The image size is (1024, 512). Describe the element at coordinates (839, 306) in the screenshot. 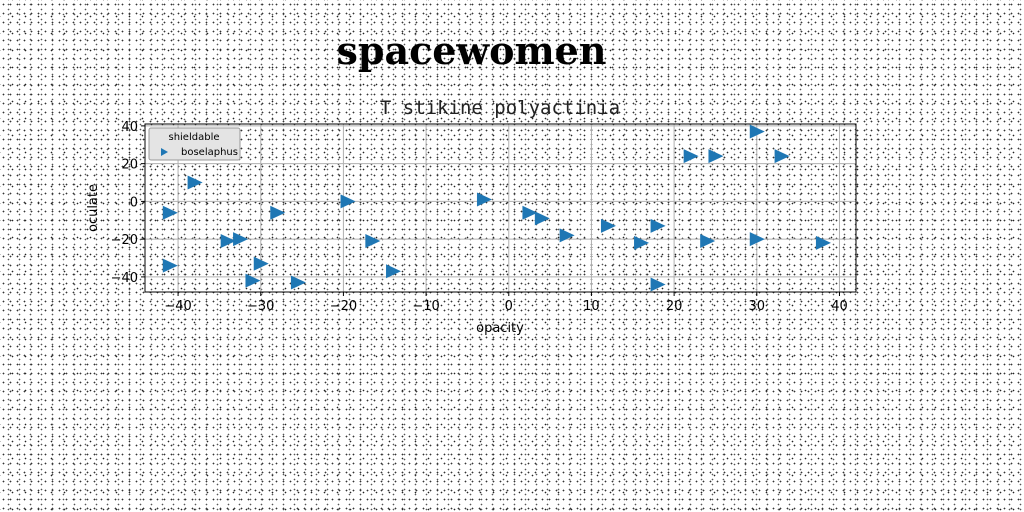

I see `x-tick-label: 40` at that location.